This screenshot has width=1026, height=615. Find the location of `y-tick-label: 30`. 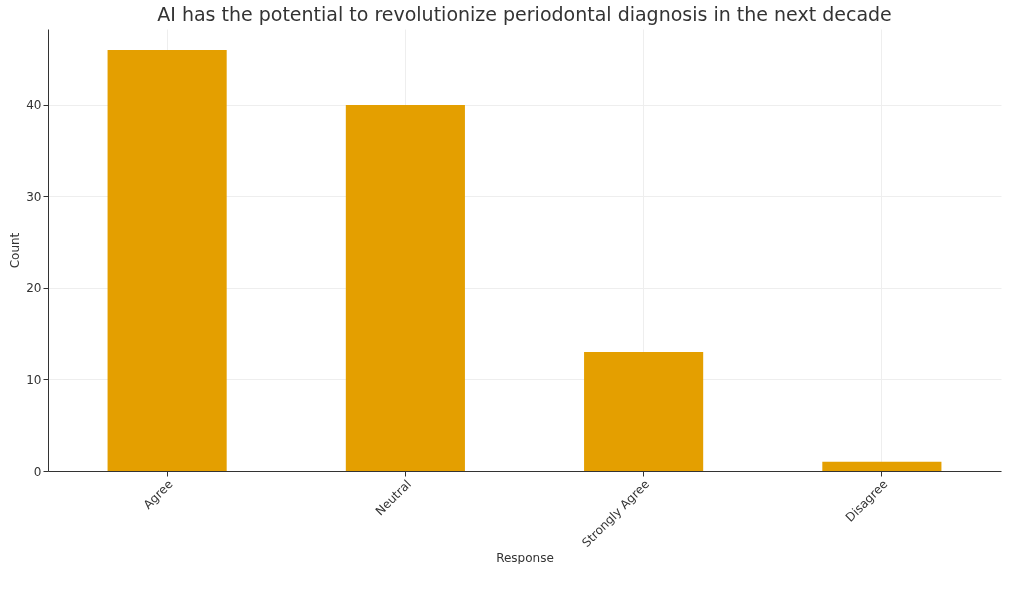

y-tick-label: 30 is located at coordinates (34, 196).